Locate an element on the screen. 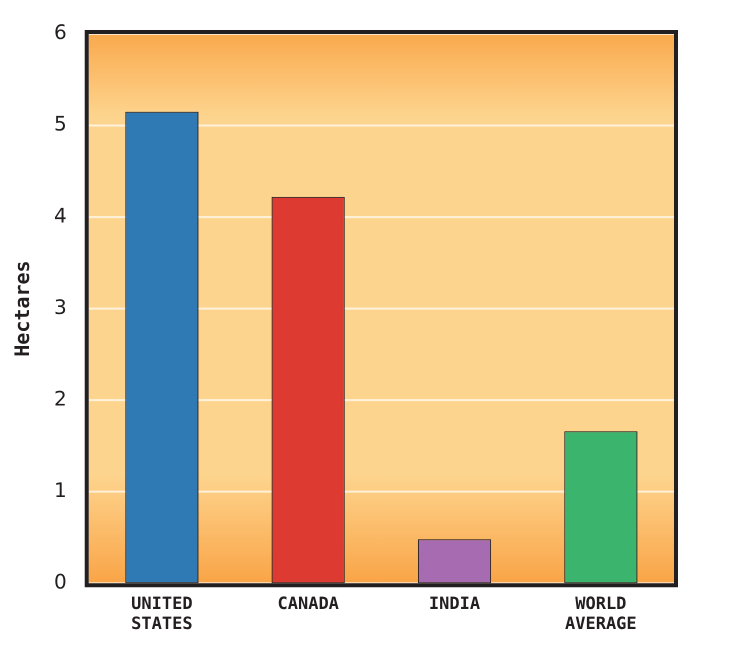 This screenshot has width=732, height=646. x-tick-label: CANADA is located at coordinates (308, 604).